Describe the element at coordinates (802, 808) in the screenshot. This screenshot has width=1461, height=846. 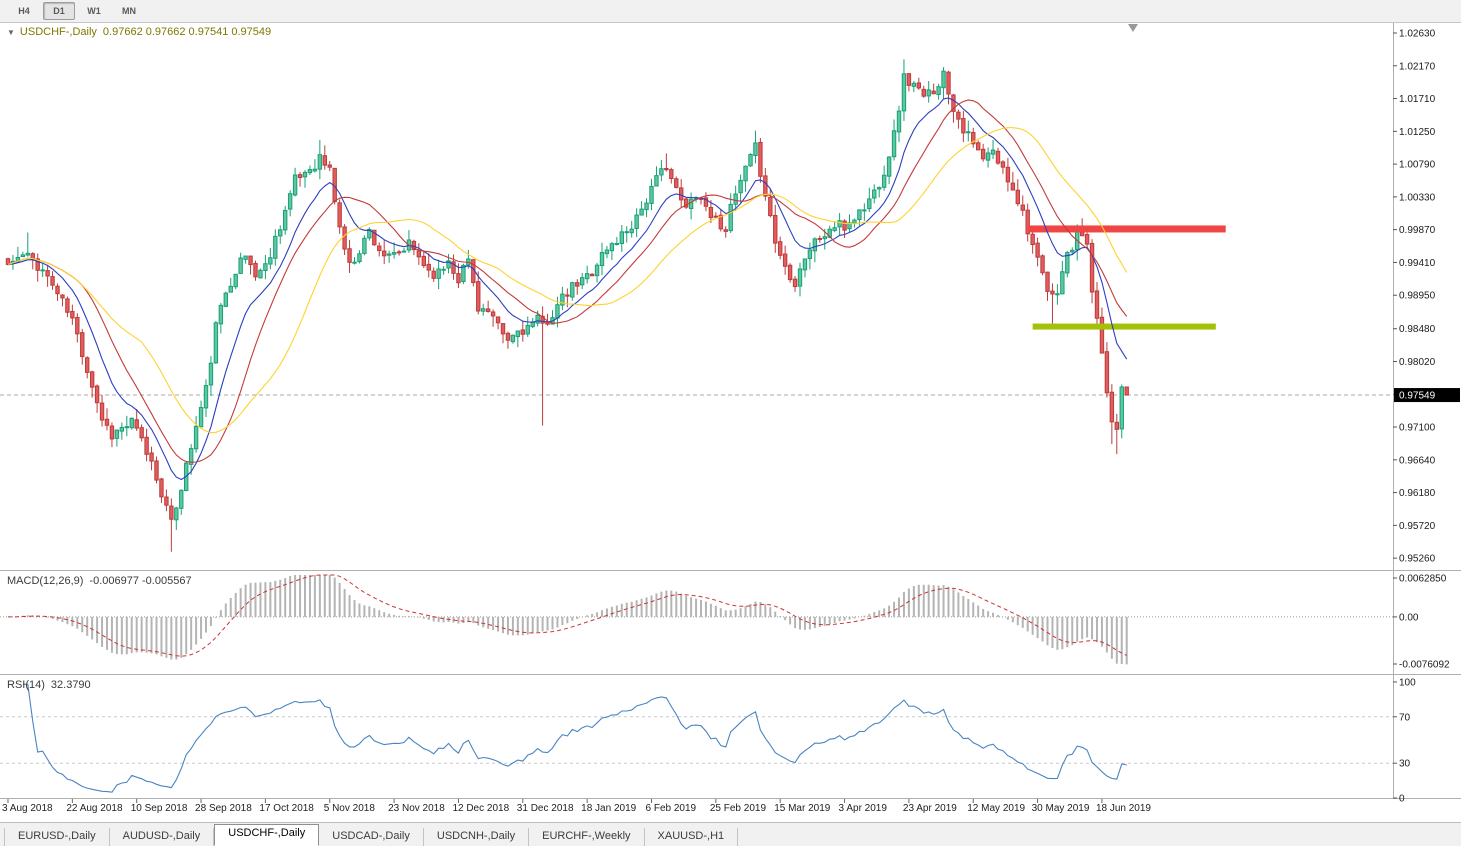
I see `time-axis-label: 15 Mar 2019` at that location.